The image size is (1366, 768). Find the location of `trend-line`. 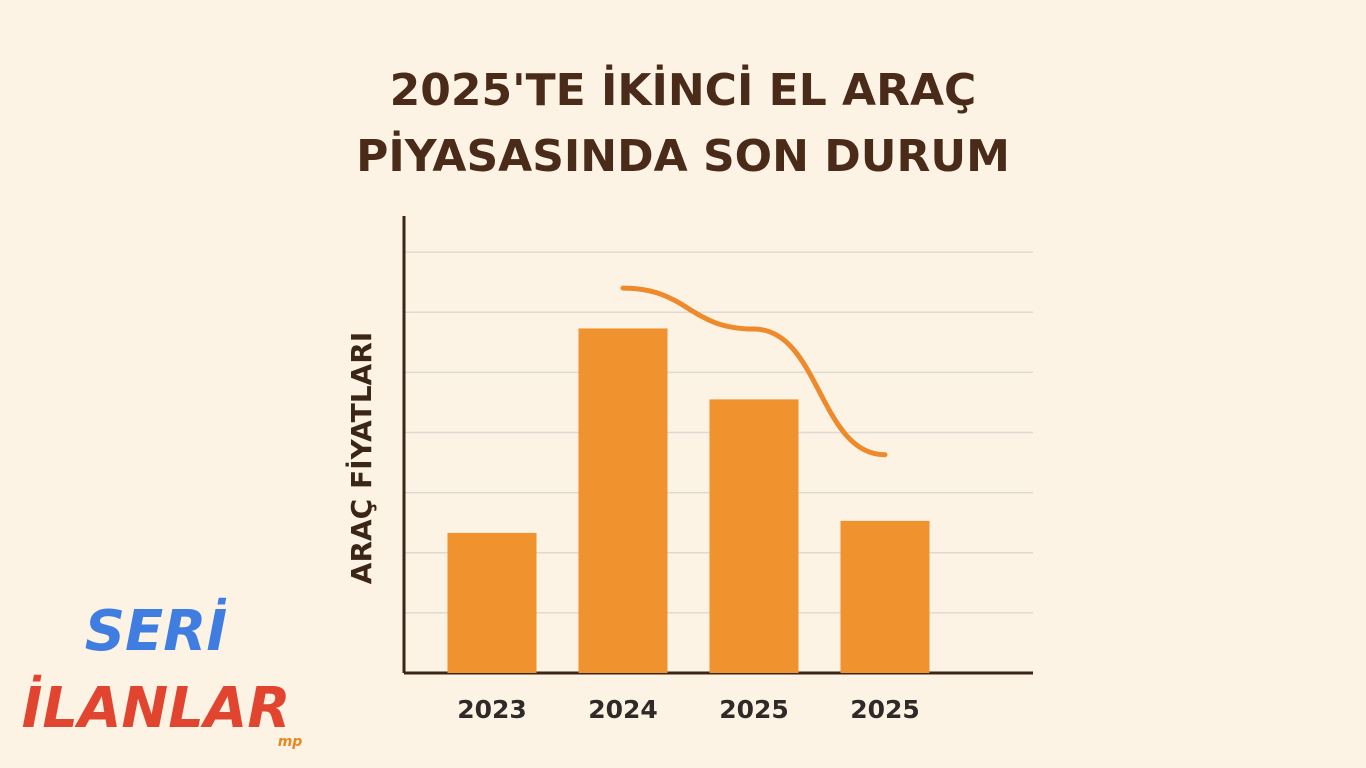

trend-line is located at coordinates (754, 371).